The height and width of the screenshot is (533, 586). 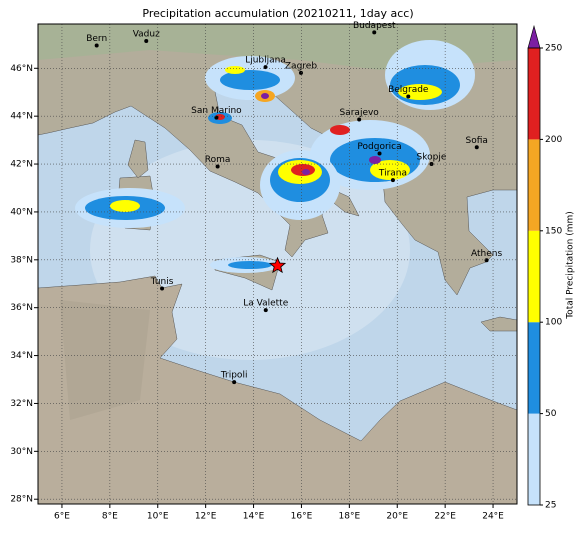 I want to click on y-tick-label: 32°N, so click(x=21, y=404).